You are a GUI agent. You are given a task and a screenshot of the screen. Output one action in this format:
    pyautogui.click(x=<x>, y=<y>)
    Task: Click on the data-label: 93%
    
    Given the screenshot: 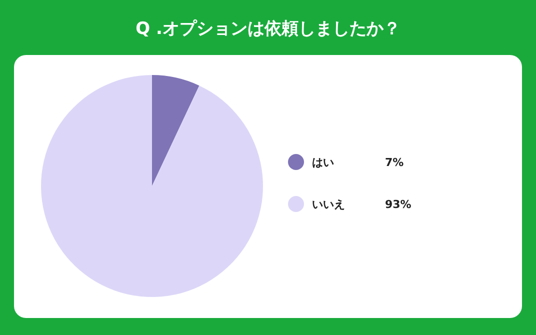 What is the action you would take?
    pyautogui.click(x=398, y=204)
    